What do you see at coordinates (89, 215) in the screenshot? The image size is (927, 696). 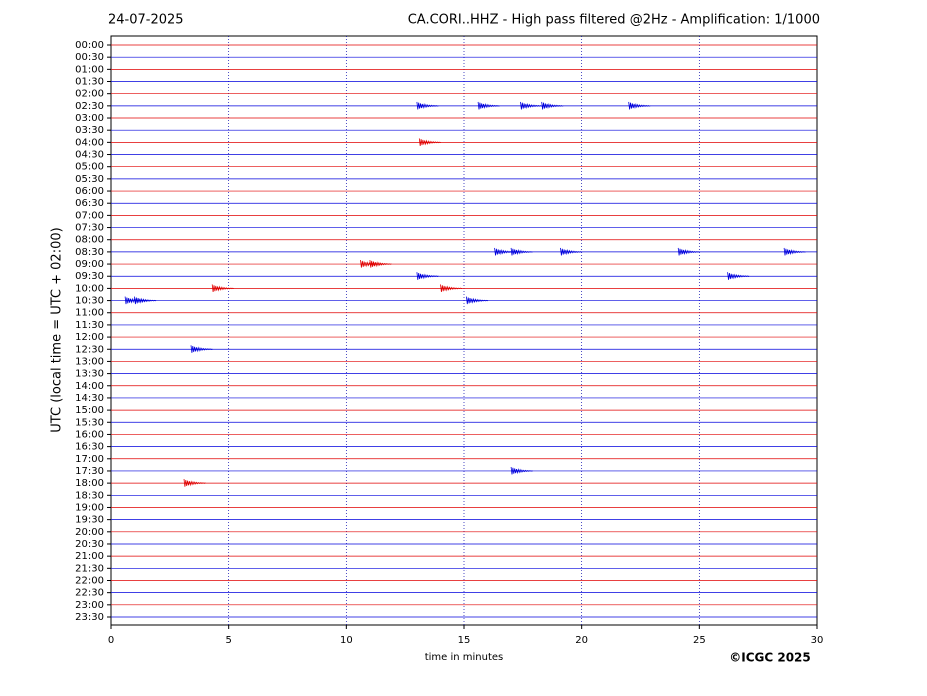 I see `y-tick-label: 07:00` at bounding box center [89, 215].